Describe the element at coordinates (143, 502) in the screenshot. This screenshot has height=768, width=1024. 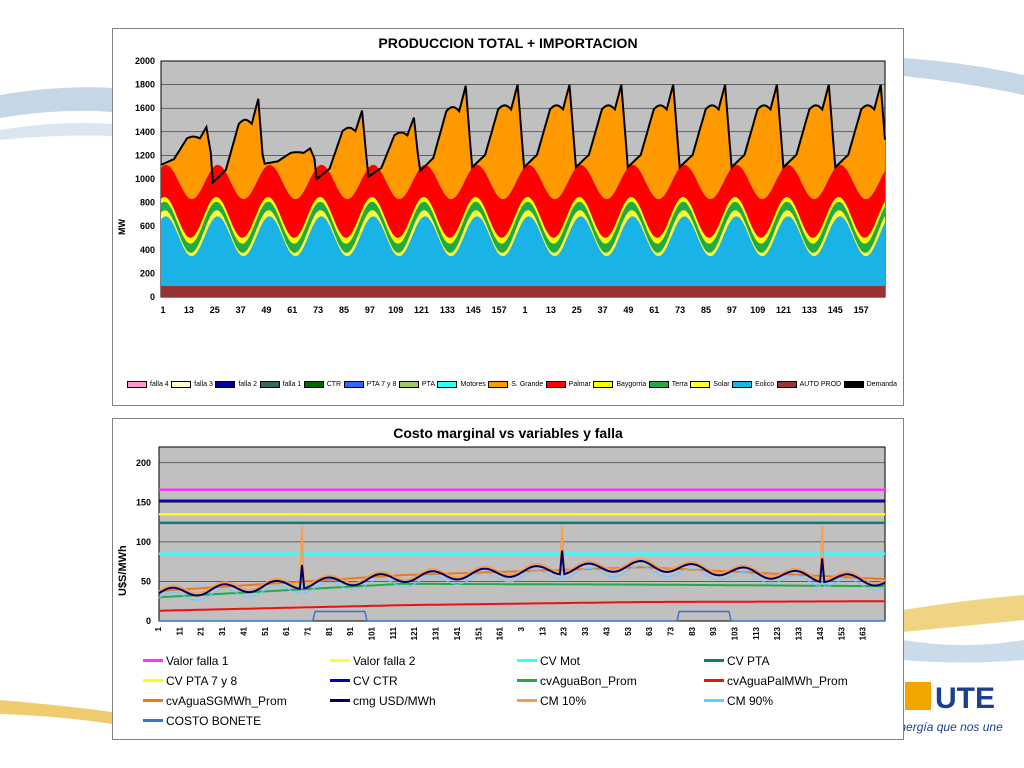
I see `y-tick-label: 150` at that location.